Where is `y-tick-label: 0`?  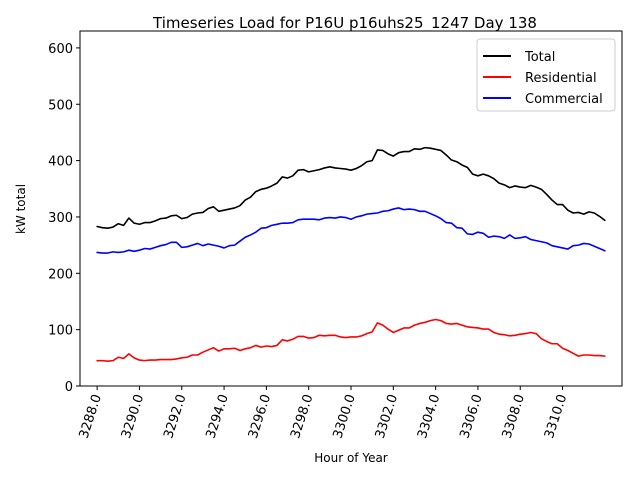
y-tick-label: 0 is located at coordinates (69, 387).